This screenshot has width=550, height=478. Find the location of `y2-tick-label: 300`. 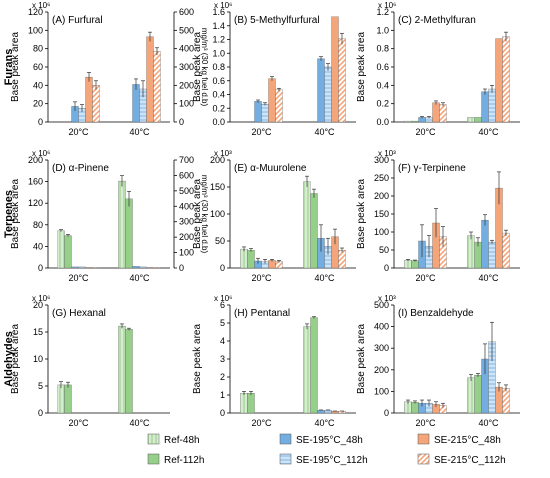

y2-tick-label: 300 is located at coordinates (186, 222).